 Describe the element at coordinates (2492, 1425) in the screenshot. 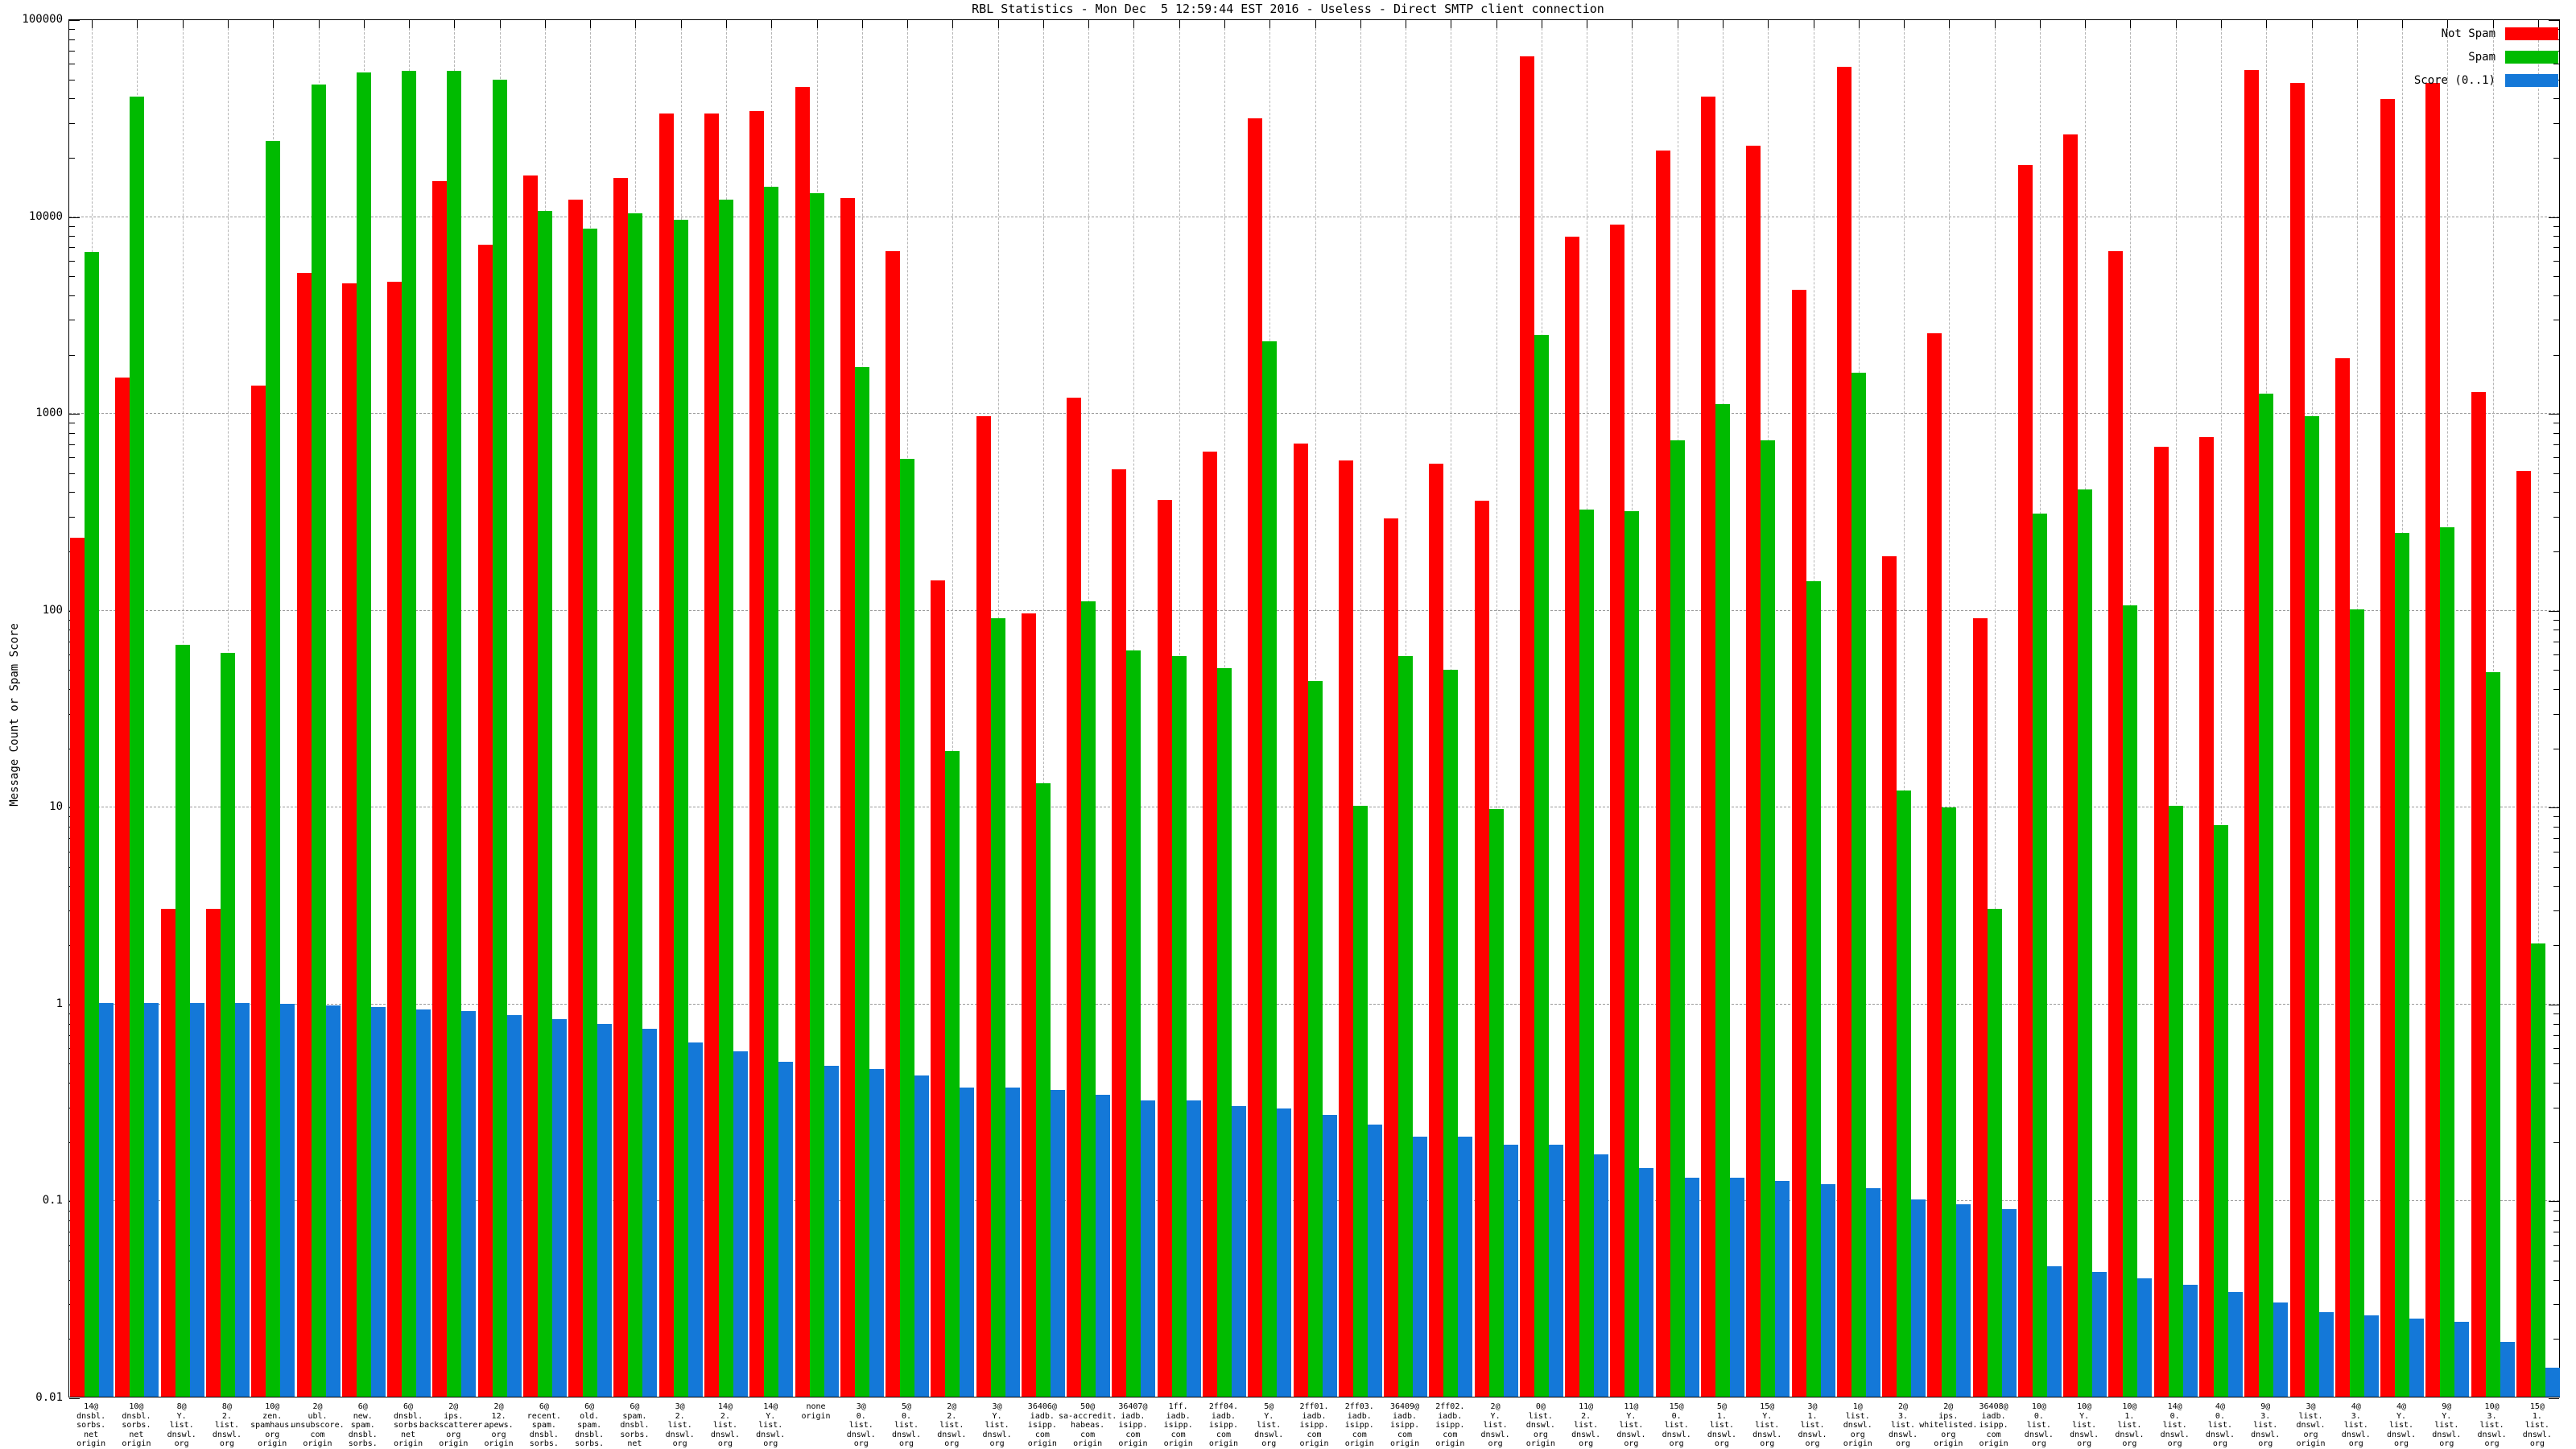

I see `x-axis-group-label: 10@ 3. list. dnswl. org origin` at that location.